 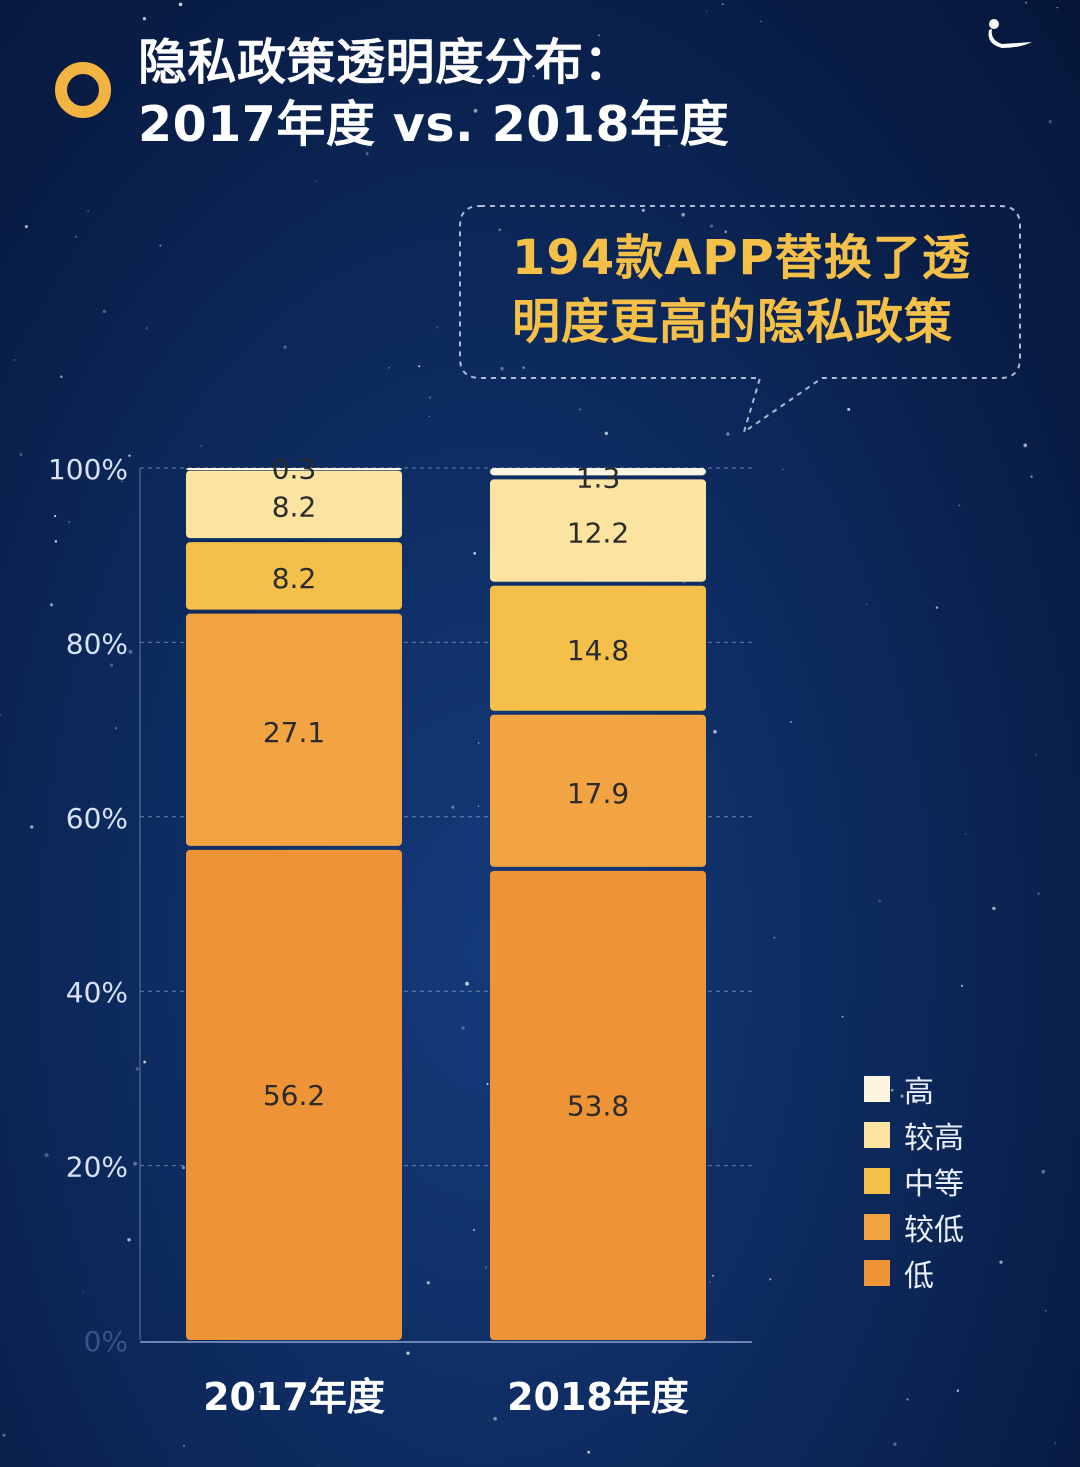 What do you see at coordinates (97, 643) in the screenshot?
I see `y-tick-label: 80%` at bounding box center [97, 643].